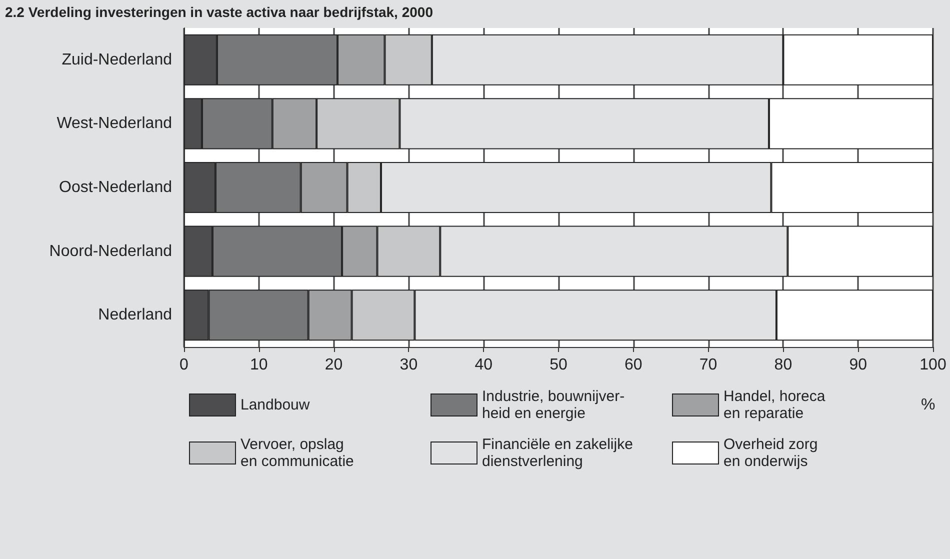  I want to click on legend-label: Landbouw, so click(275, 405).